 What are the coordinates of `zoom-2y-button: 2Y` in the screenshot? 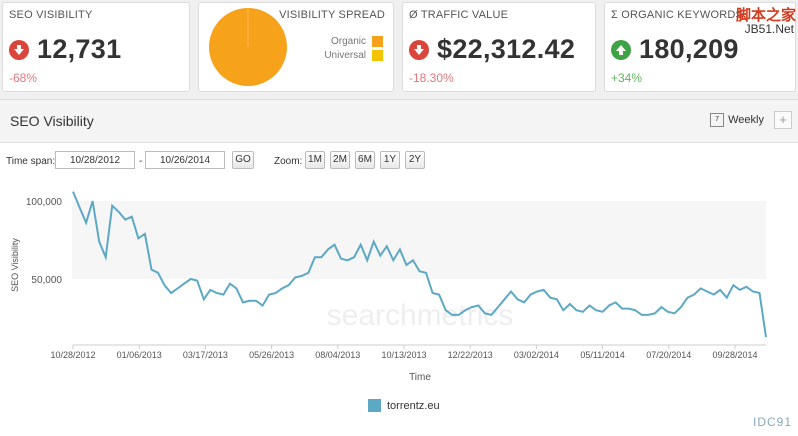 It's located at (415, 160).